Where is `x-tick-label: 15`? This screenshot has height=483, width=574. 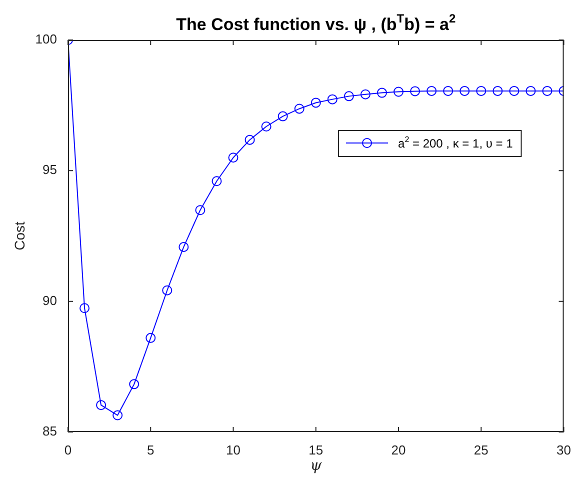 x-tick-label: 15 is located at coordinates (316, 450).